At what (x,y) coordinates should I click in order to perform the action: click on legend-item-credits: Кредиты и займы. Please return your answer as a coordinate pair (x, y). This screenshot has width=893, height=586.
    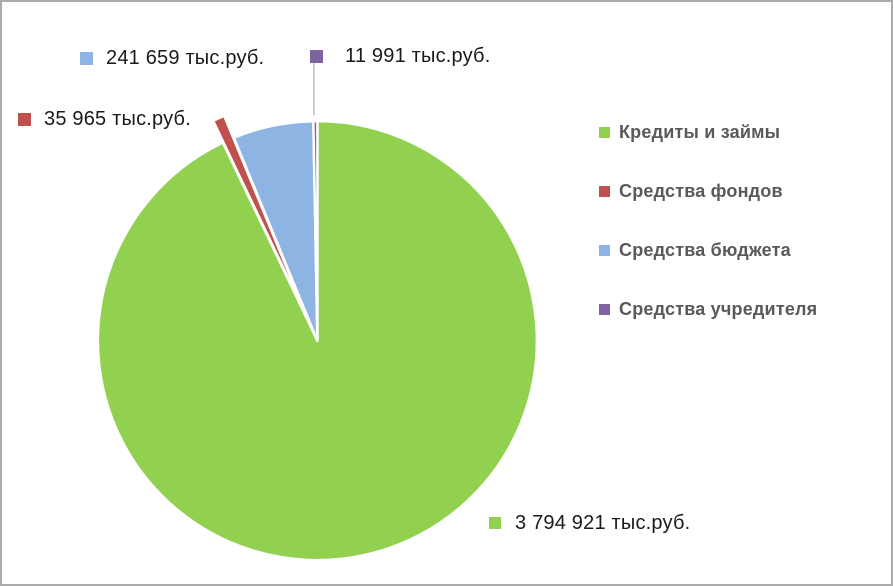
    Looking at the image, I should click on (689, 132).